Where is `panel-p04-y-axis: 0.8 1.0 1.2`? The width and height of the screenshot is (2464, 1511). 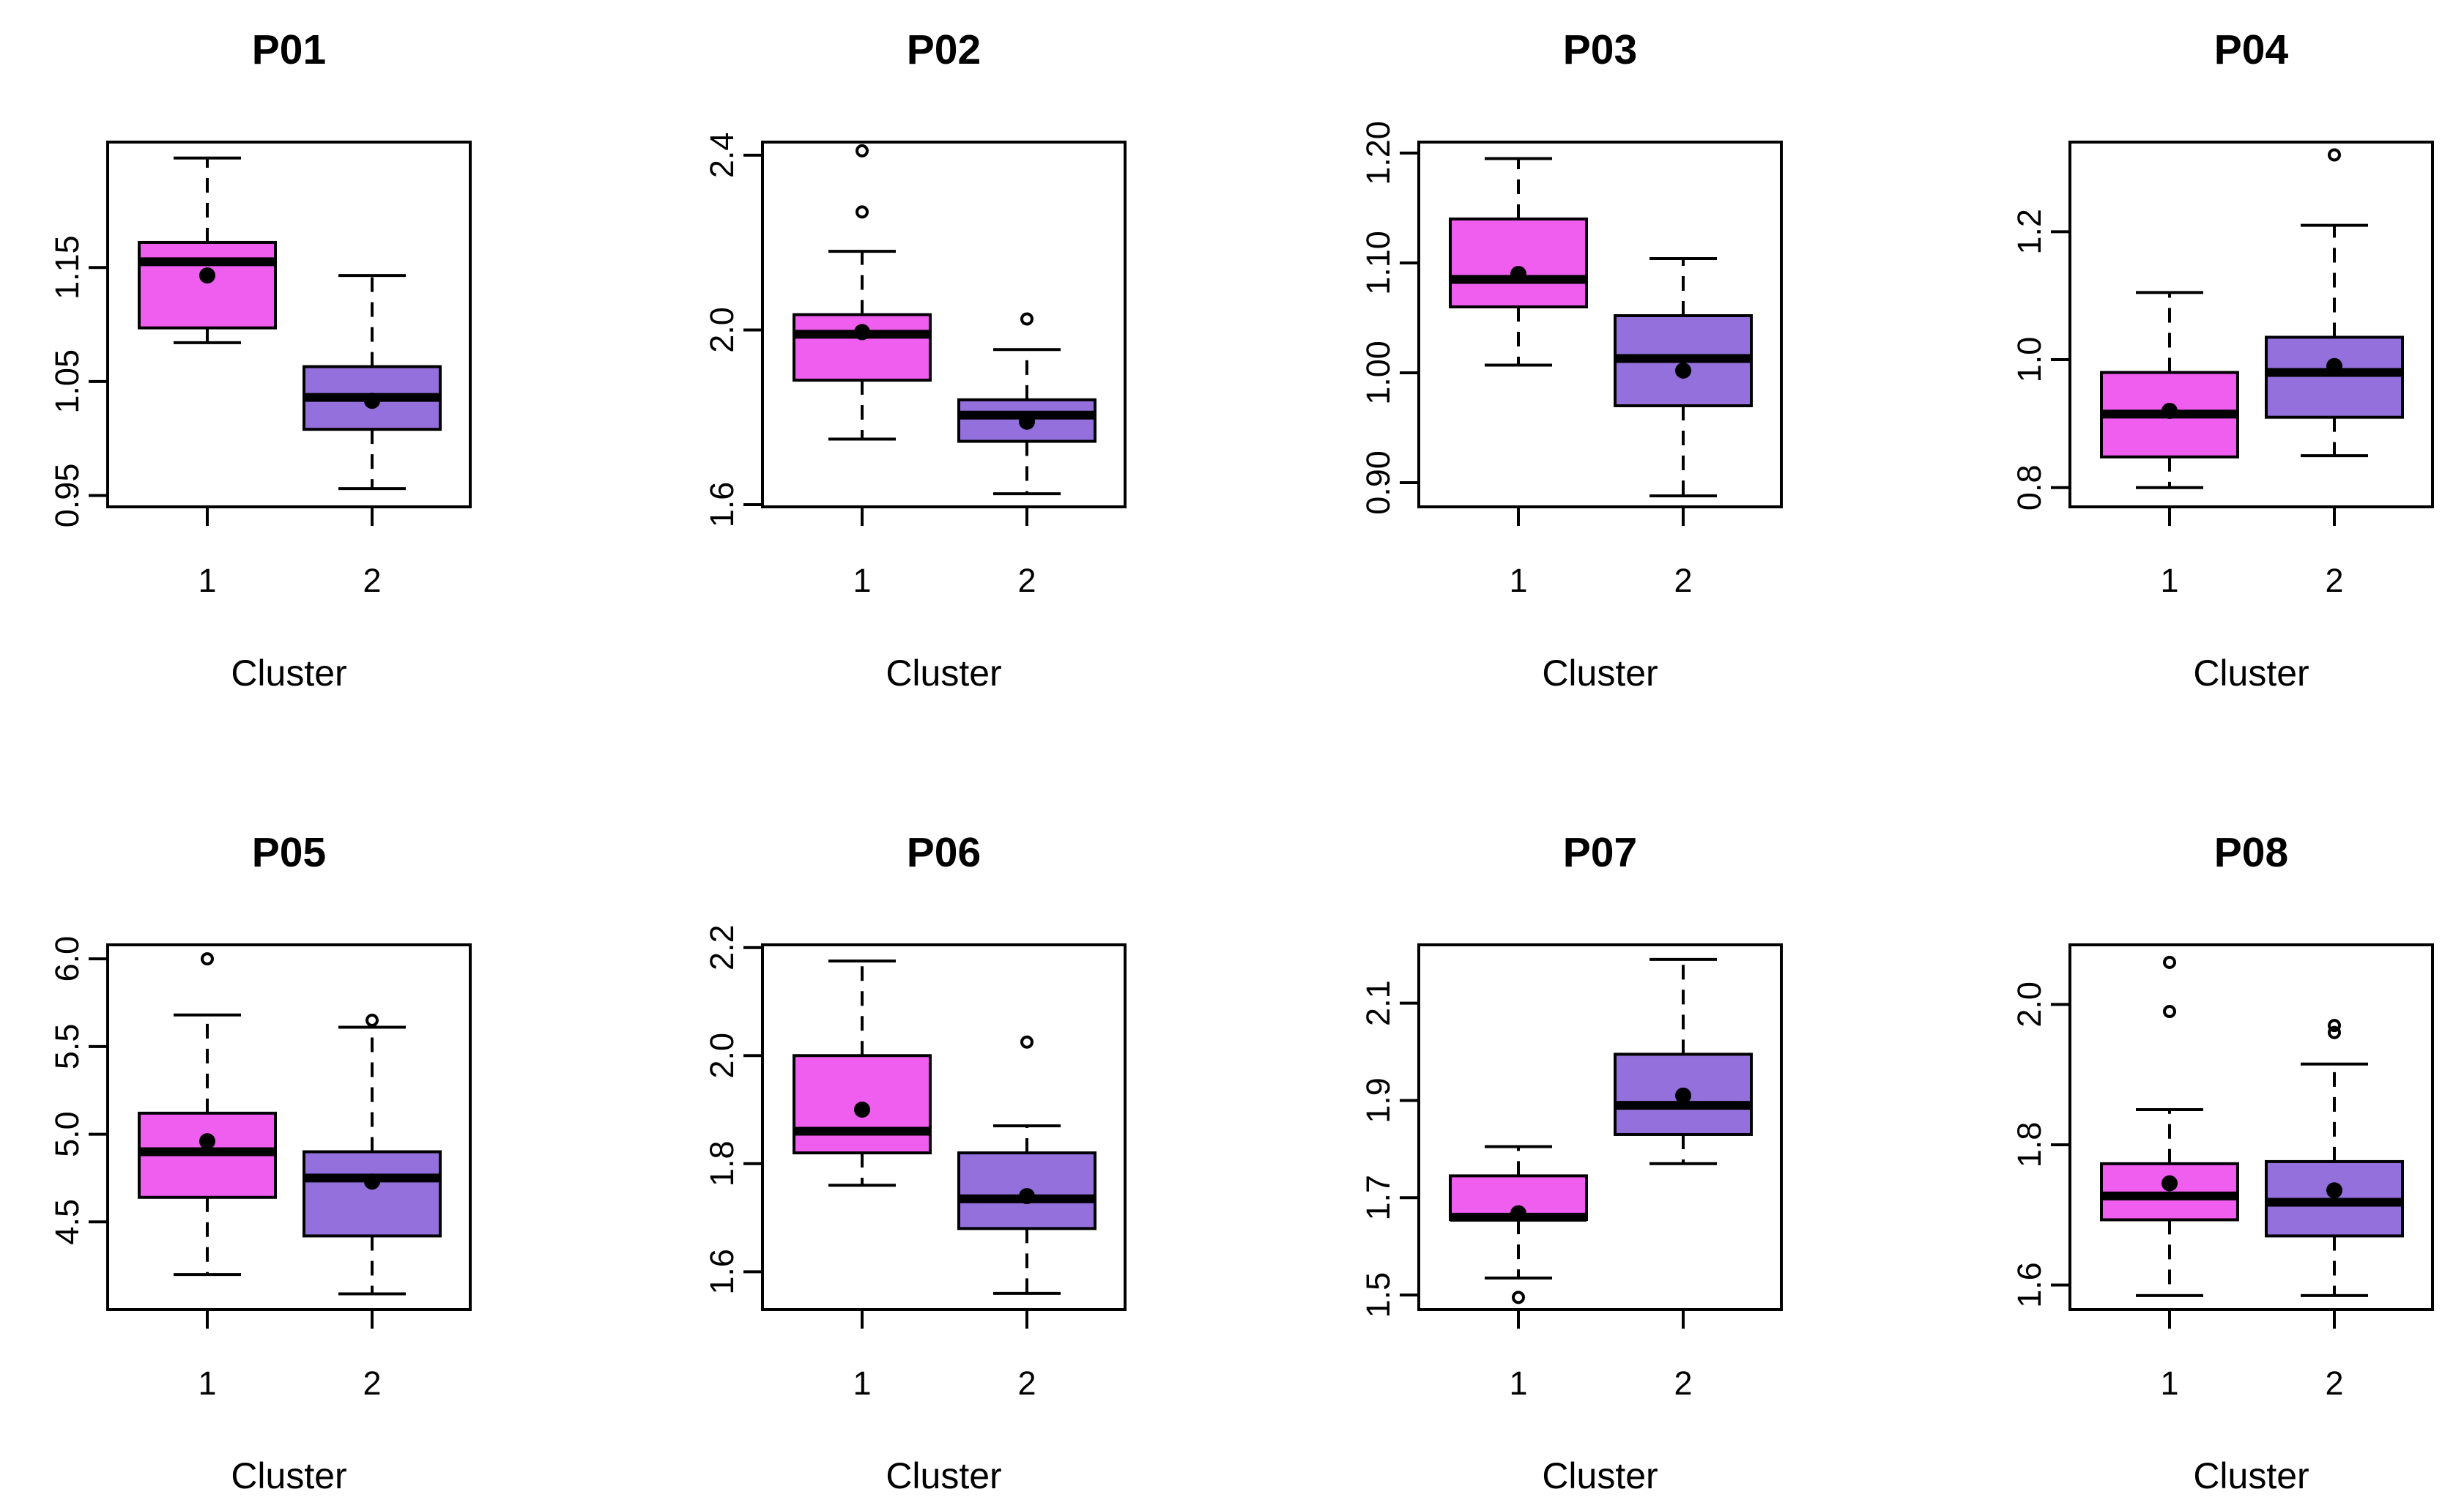
panel-p04-y-axis: 0.8 1.0 1.2 is located at coordinates (2040, 360).